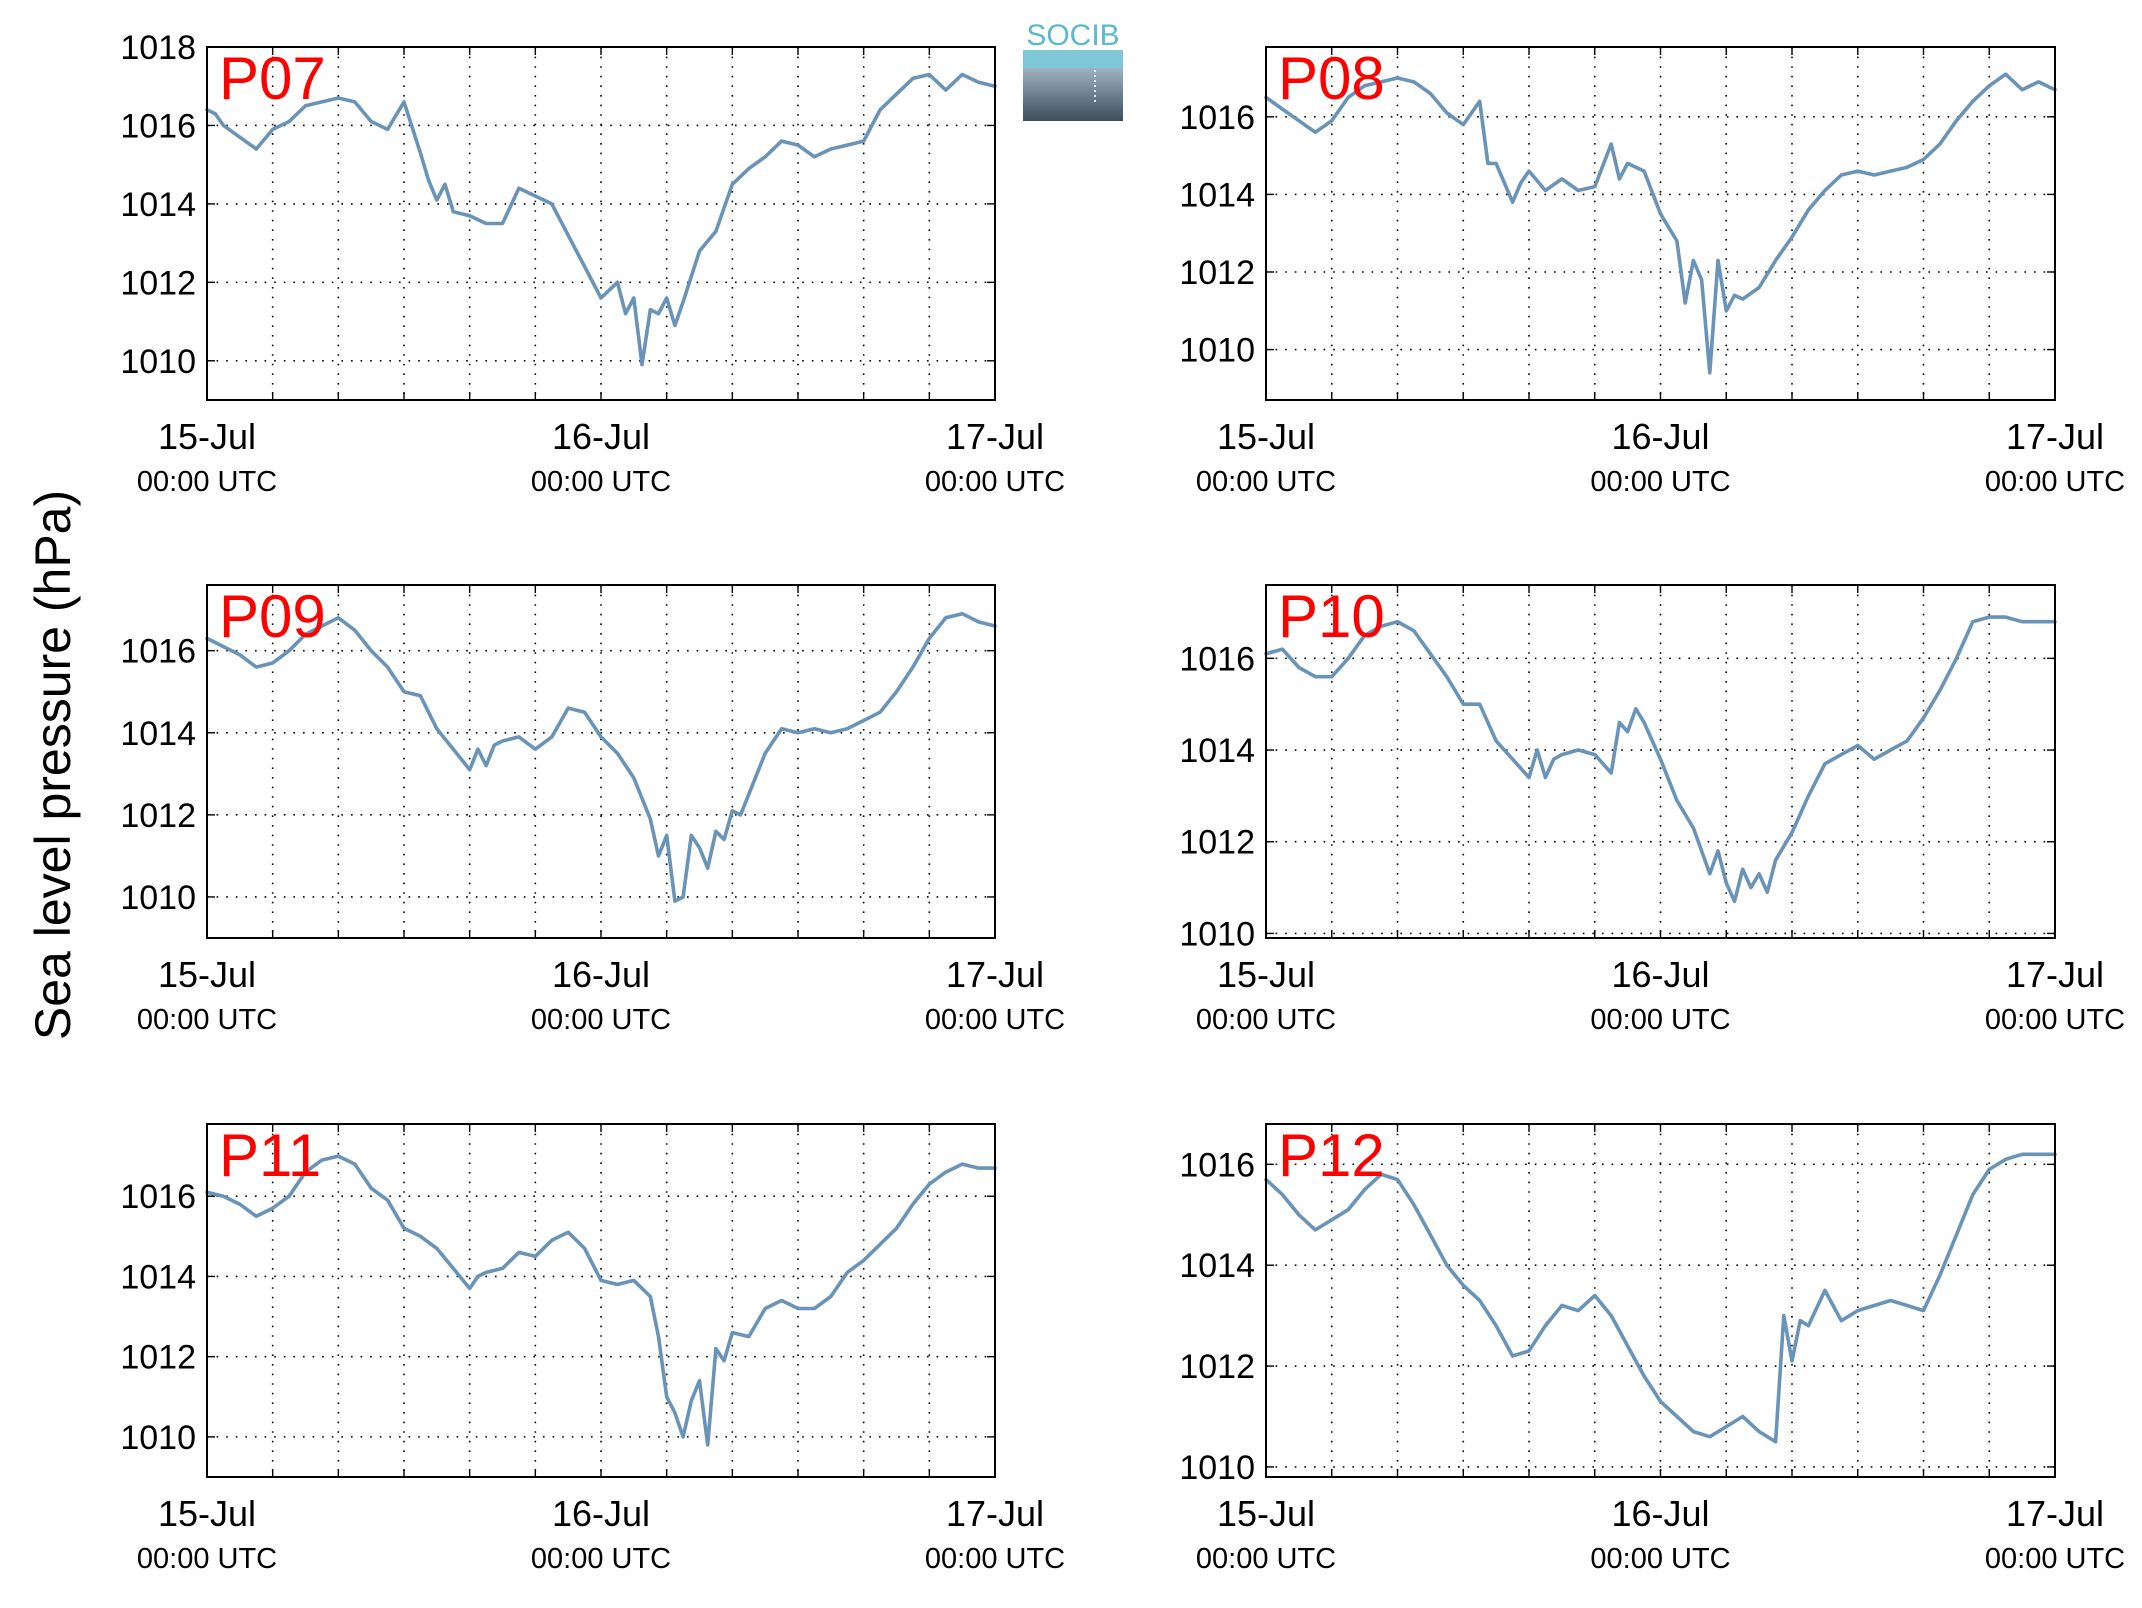  Describe the element at coordinates (1072, 35) in the screenshot. I see `socib-logo-text: SOCIB` at that location.